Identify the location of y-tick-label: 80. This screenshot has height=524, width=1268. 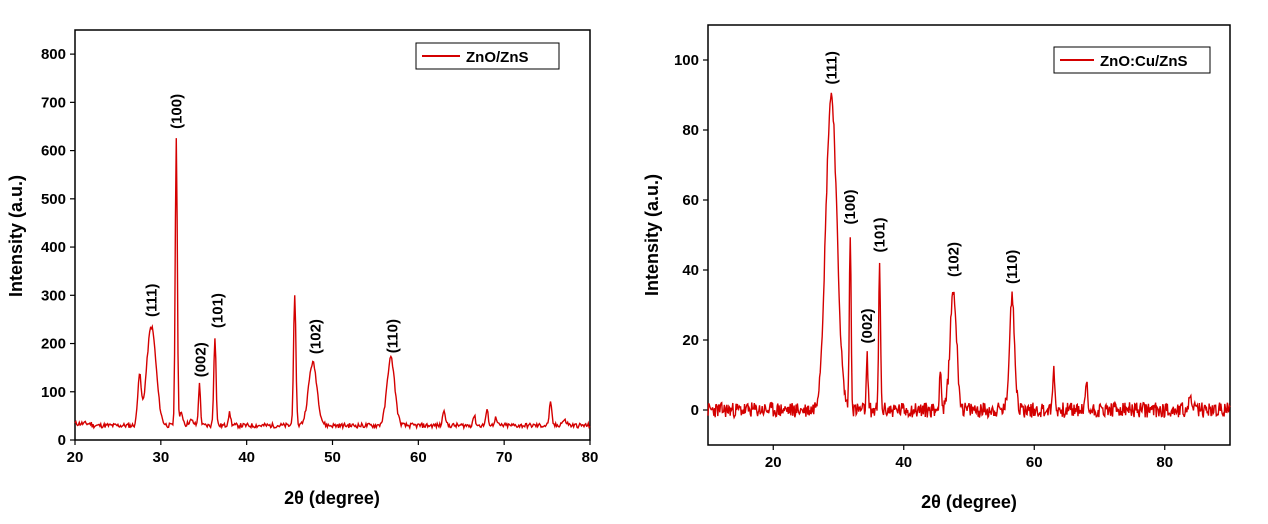
(690, 130).